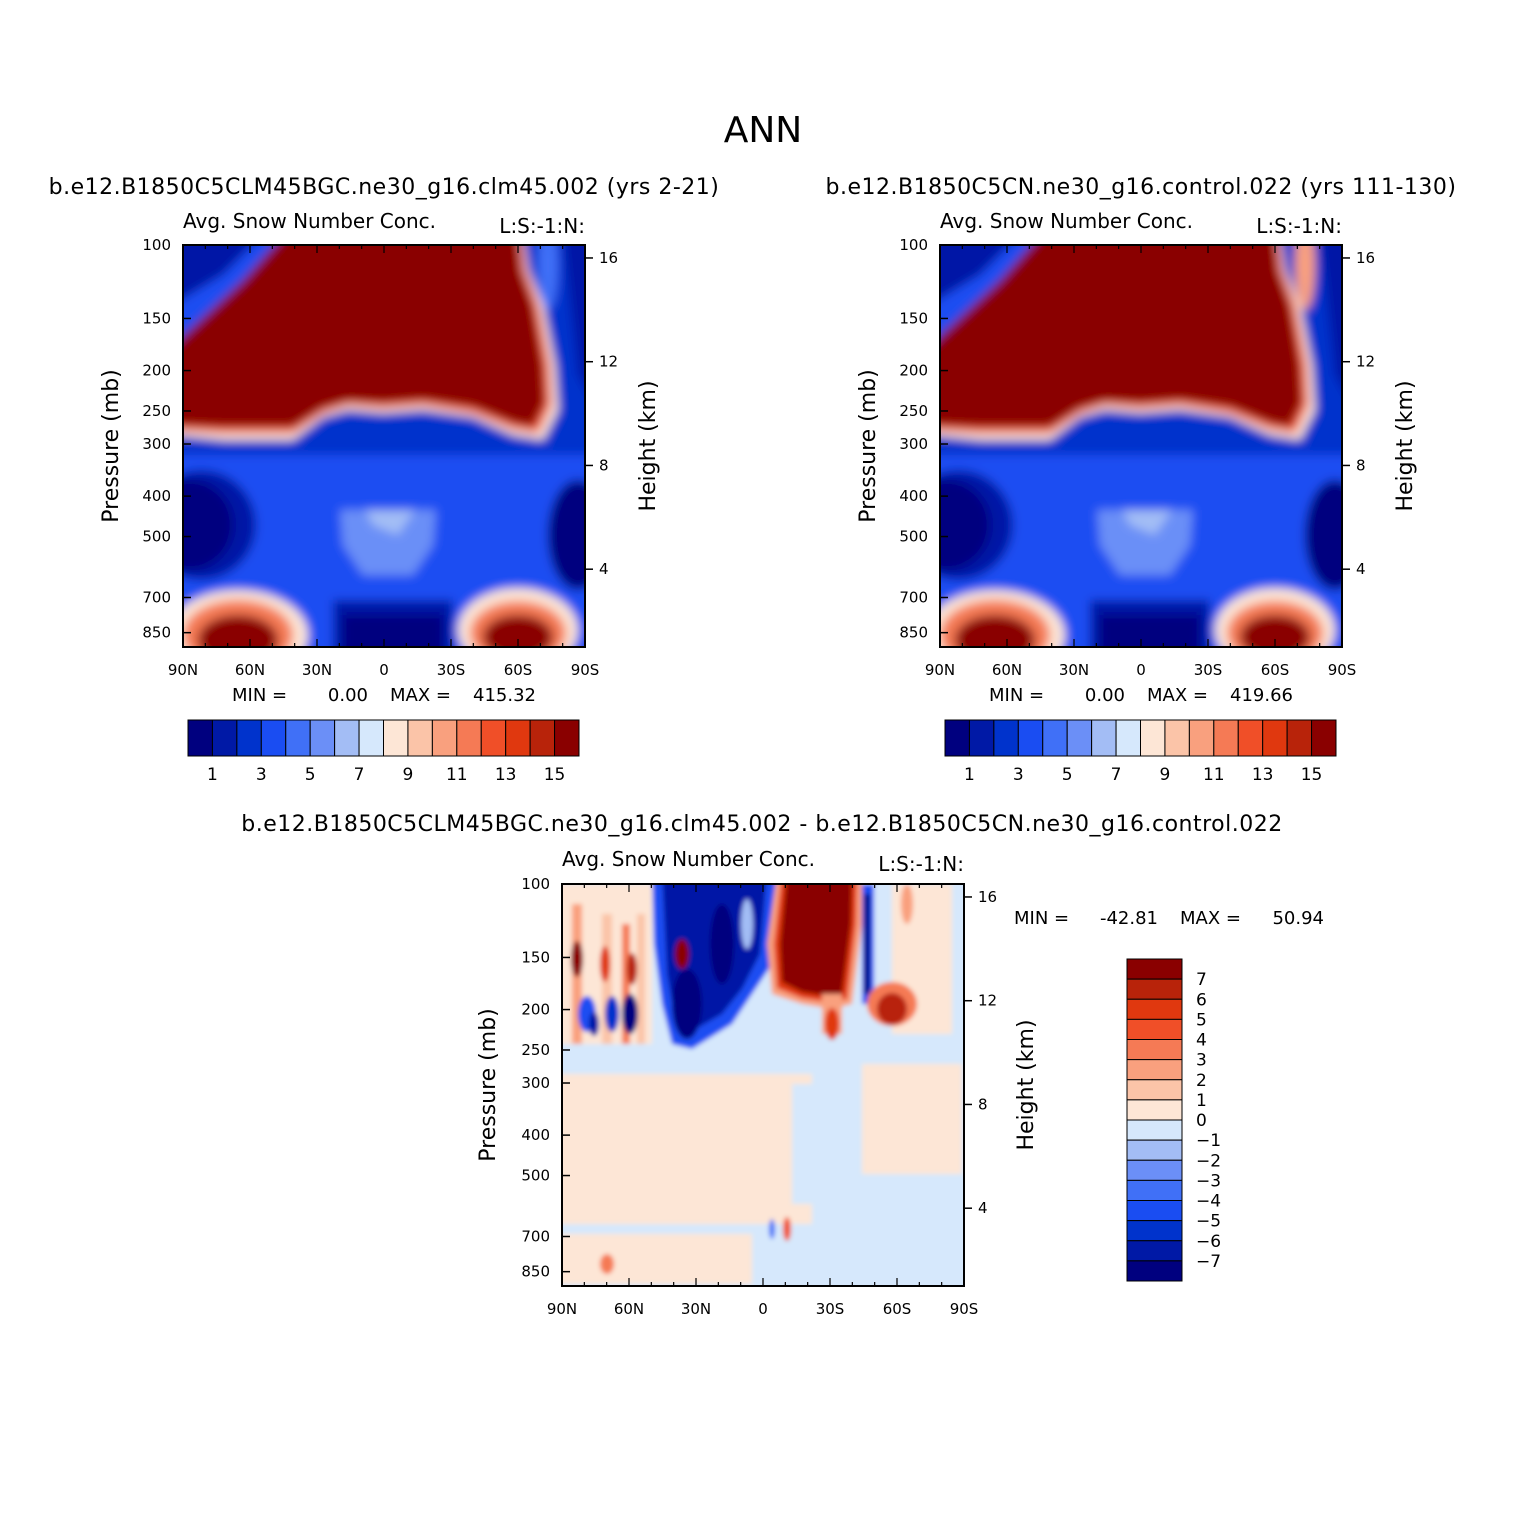 The width and height of the screenshot is (1525, 1525). I want to click on x-tick-label: 90N, so click(562, 1309).